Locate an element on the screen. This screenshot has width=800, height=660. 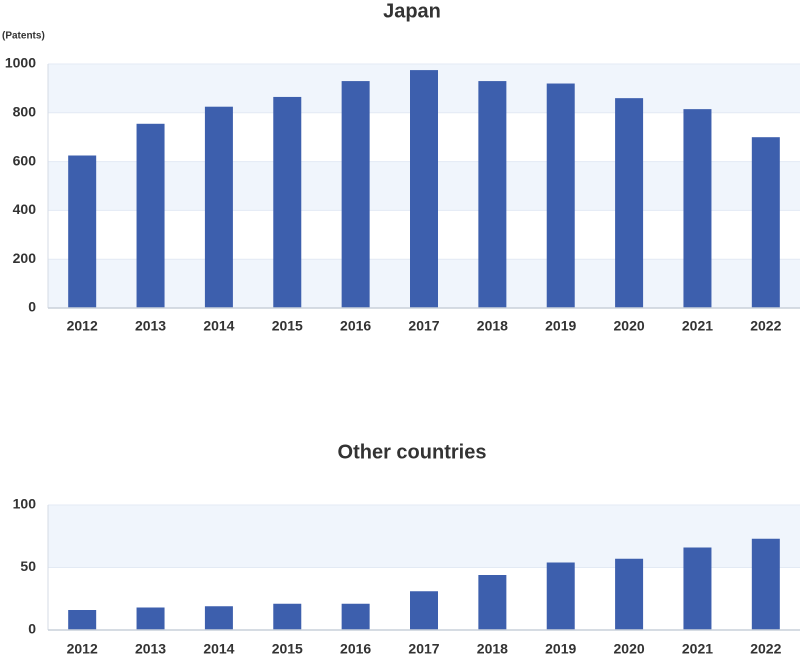
y-tick-label: 50 is located at coordinates (28, 566).